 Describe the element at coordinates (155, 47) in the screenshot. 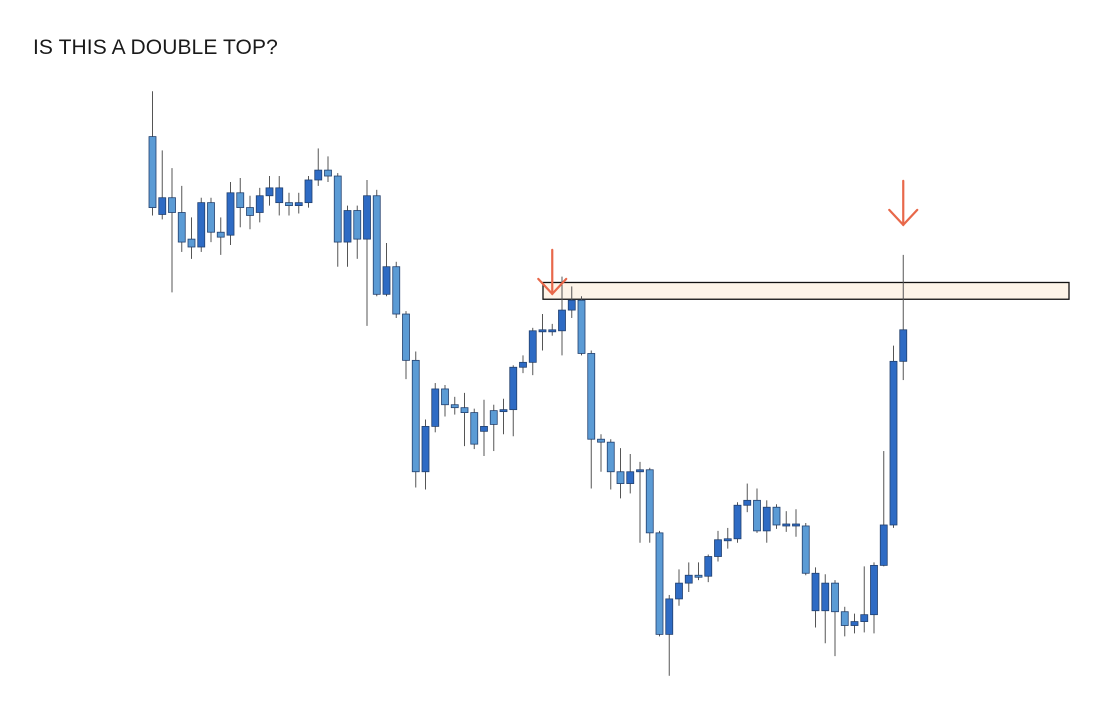

I see `chart-title: IS THIS A DOUBLE TOP?` at that location.